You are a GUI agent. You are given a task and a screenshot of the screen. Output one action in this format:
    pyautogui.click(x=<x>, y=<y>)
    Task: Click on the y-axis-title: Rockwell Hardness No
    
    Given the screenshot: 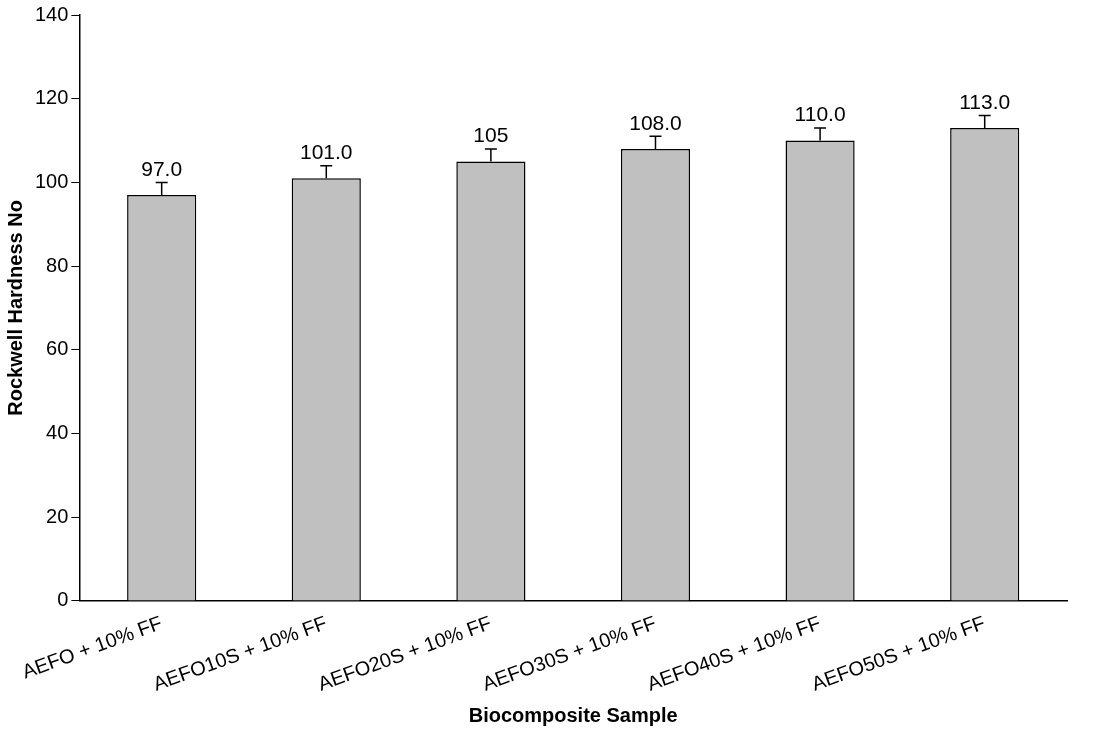 What is the action you would take?
    pyautogui.click(x=14, y=308)
    